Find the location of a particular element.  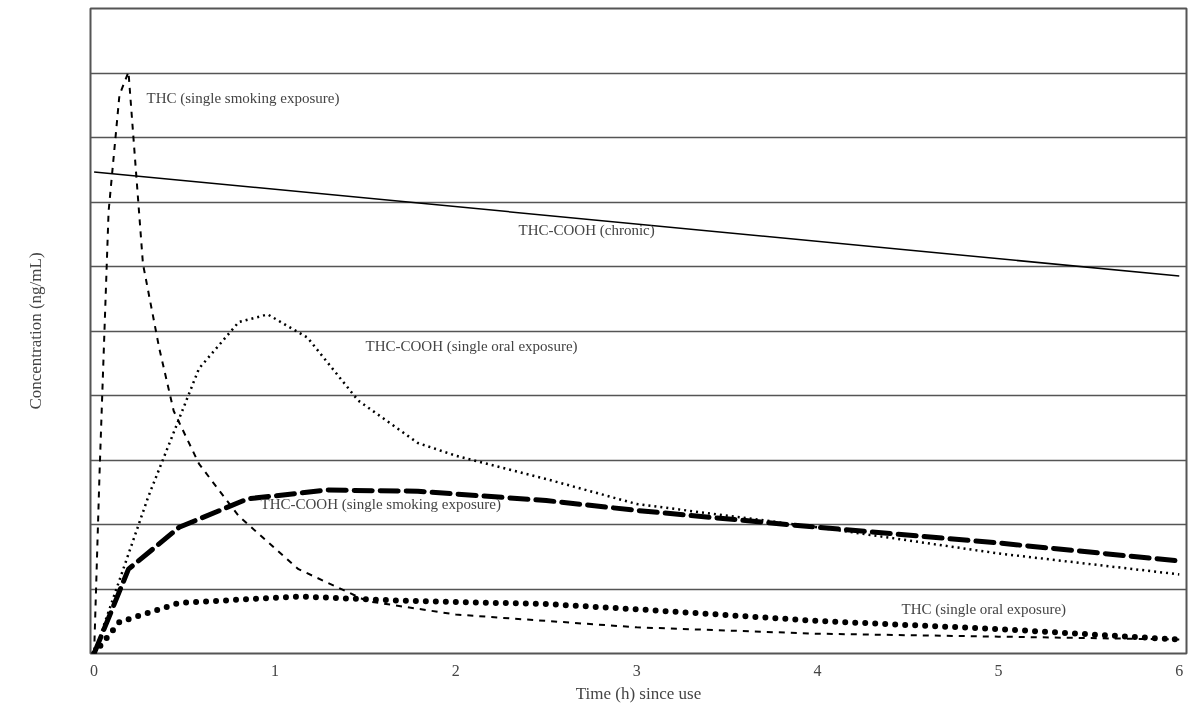

text: THC-COOH (single oral exposure) is located at coordinates (471, 346).